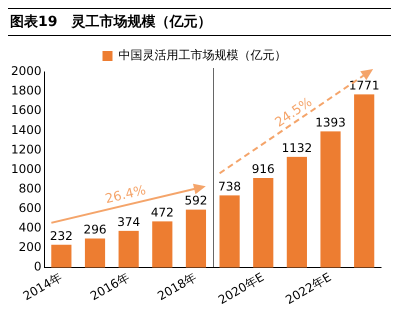  I want to click on y-tick-label: 1200, so click(26, 149).